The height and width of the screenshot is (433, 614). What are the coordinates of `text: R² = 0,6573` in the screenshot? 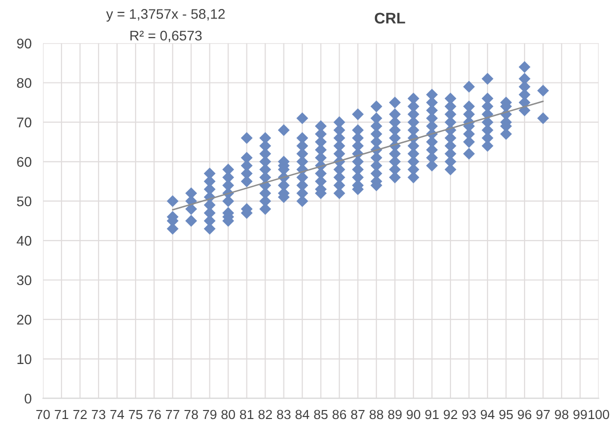 It's located at (166, 36).